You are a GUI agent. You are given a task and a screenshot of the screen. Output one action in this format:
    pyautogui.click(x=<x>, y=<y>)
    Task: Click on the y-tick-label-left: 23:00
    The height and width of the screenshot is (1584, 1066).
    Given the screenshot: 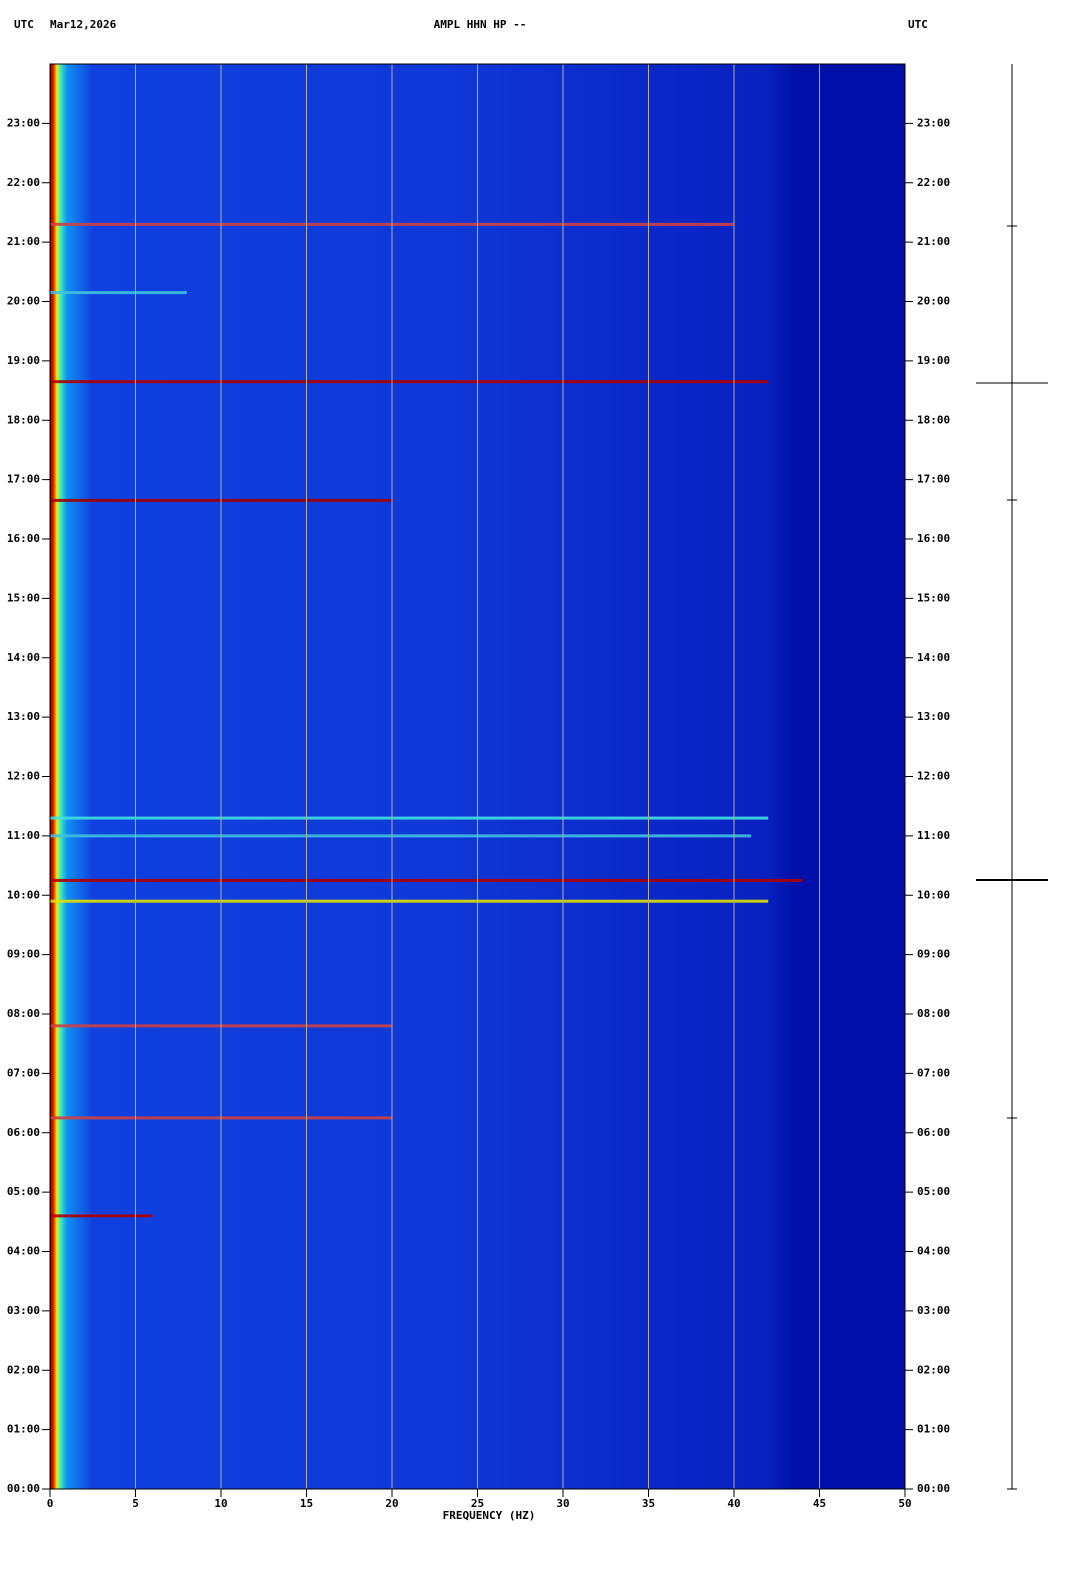 What is the action you would take?
    pyautogui.click(x=23, y=122)
    